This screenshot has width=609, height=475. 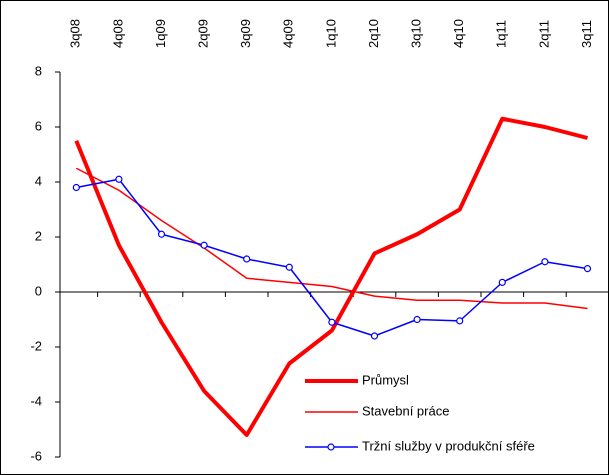 What do you see at coordinates (331, 447) in the screenshot?
I see `legend-marker` at bounding box center [331, 447].